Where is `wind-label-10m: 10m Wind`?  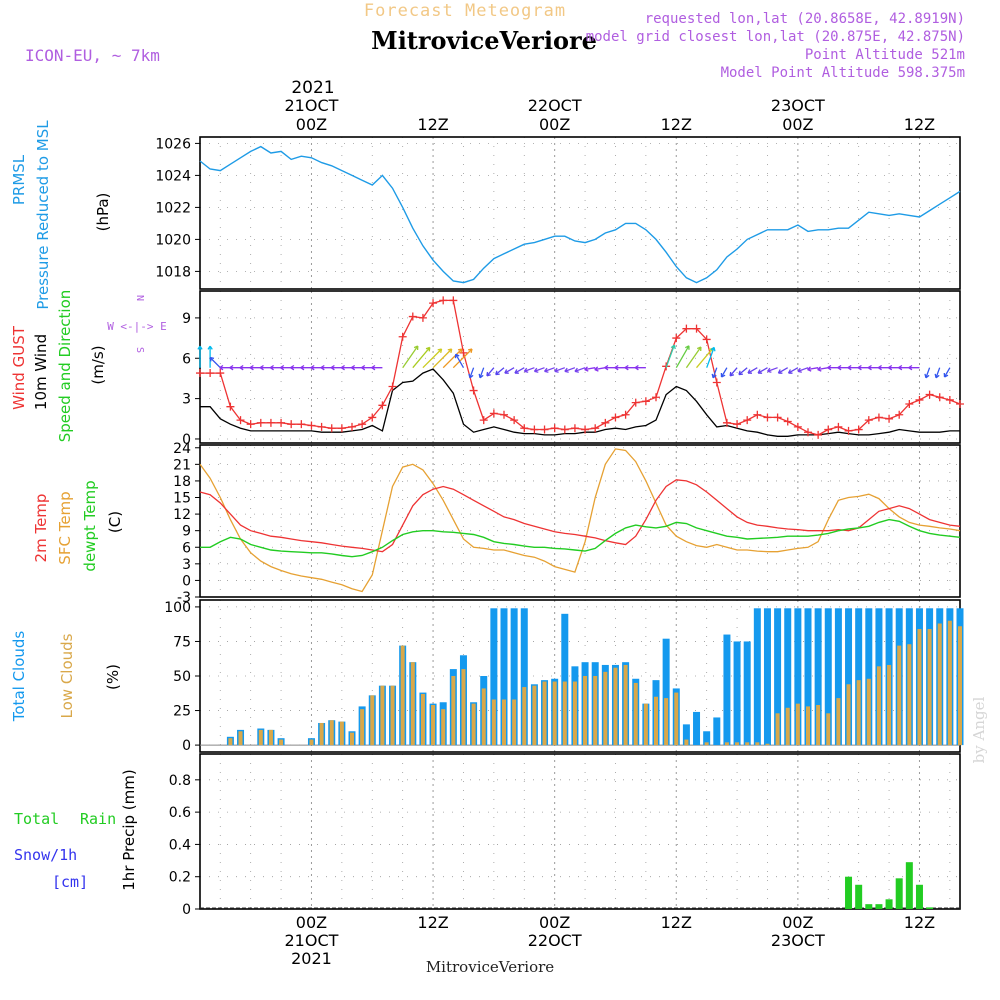 wind-label-10m: 10m Wind is located at coordinates (41, 372).